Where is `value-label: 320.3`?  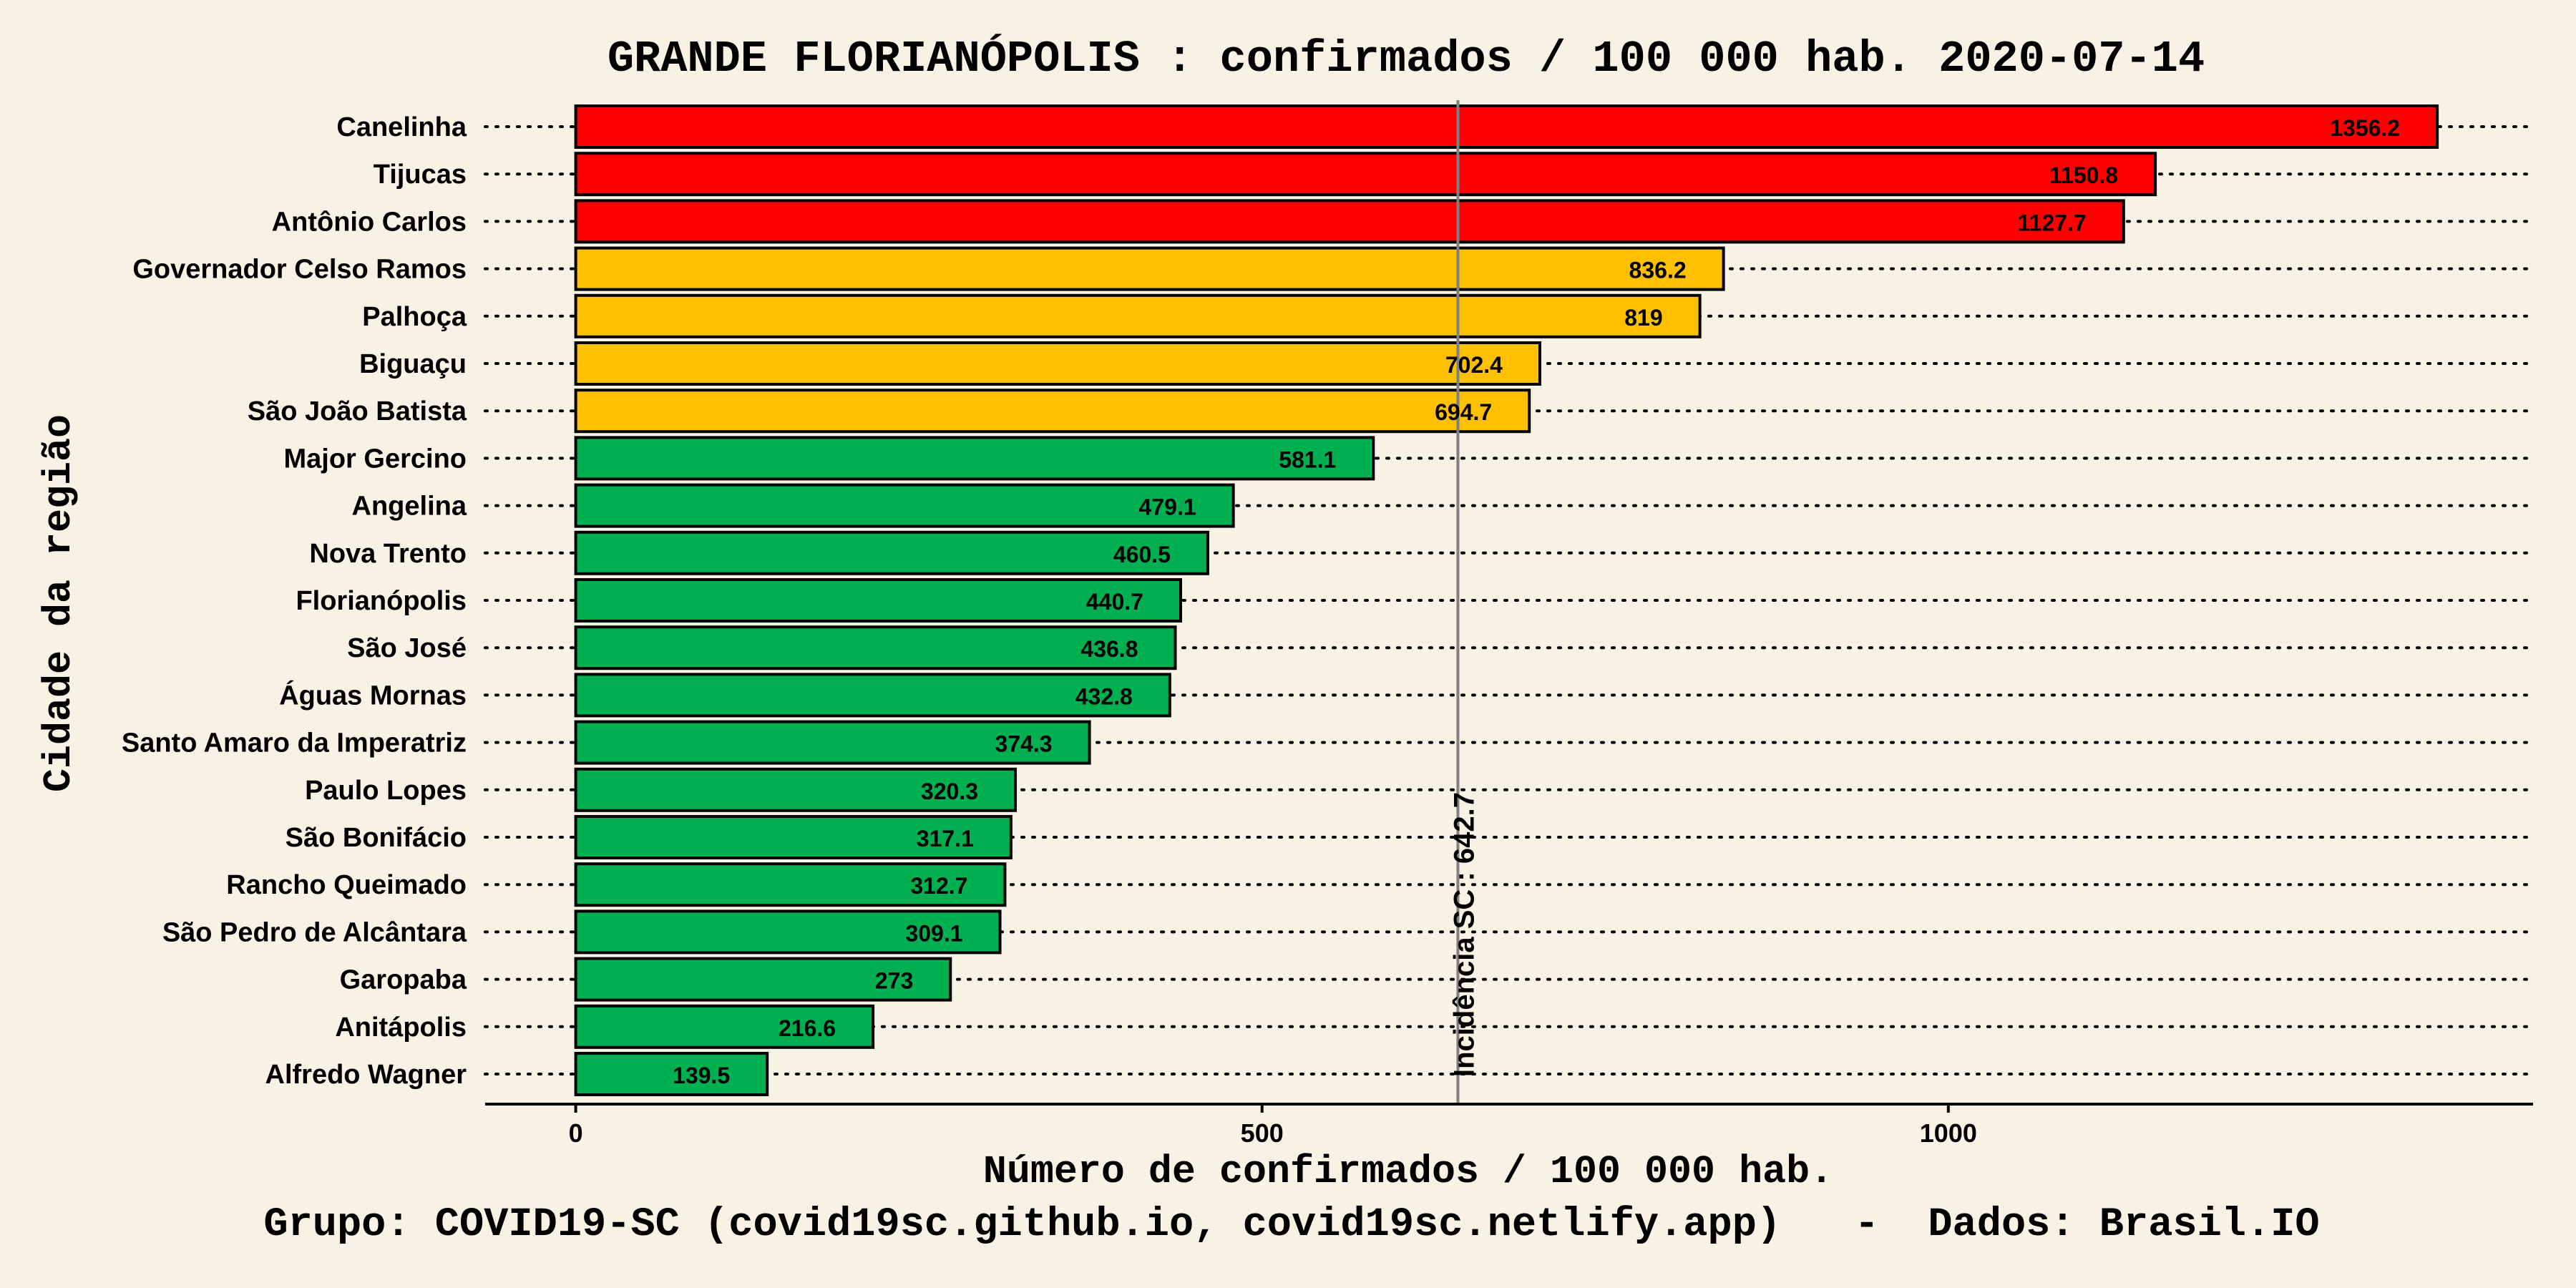 value-label: 320.3 is located at coordinates (949, 791).